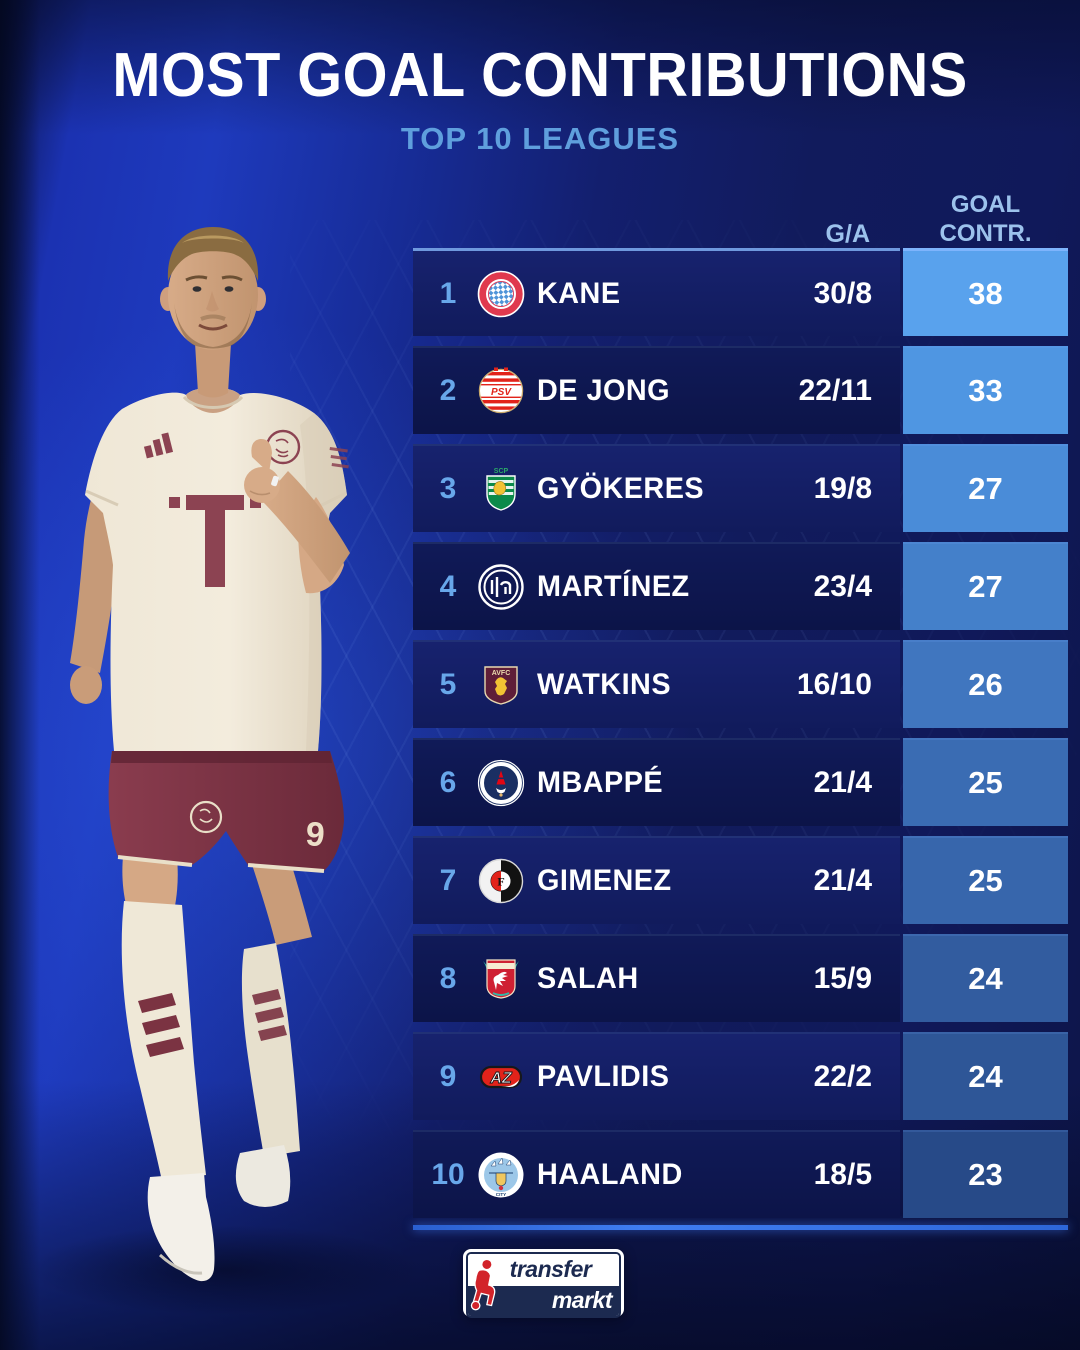 The width and height of the screenshot is (1080, 1350). What do you see at coordinates (448, 390) in the screenshot?
I see `rank-number: 2` at bounding box center [448, 390].